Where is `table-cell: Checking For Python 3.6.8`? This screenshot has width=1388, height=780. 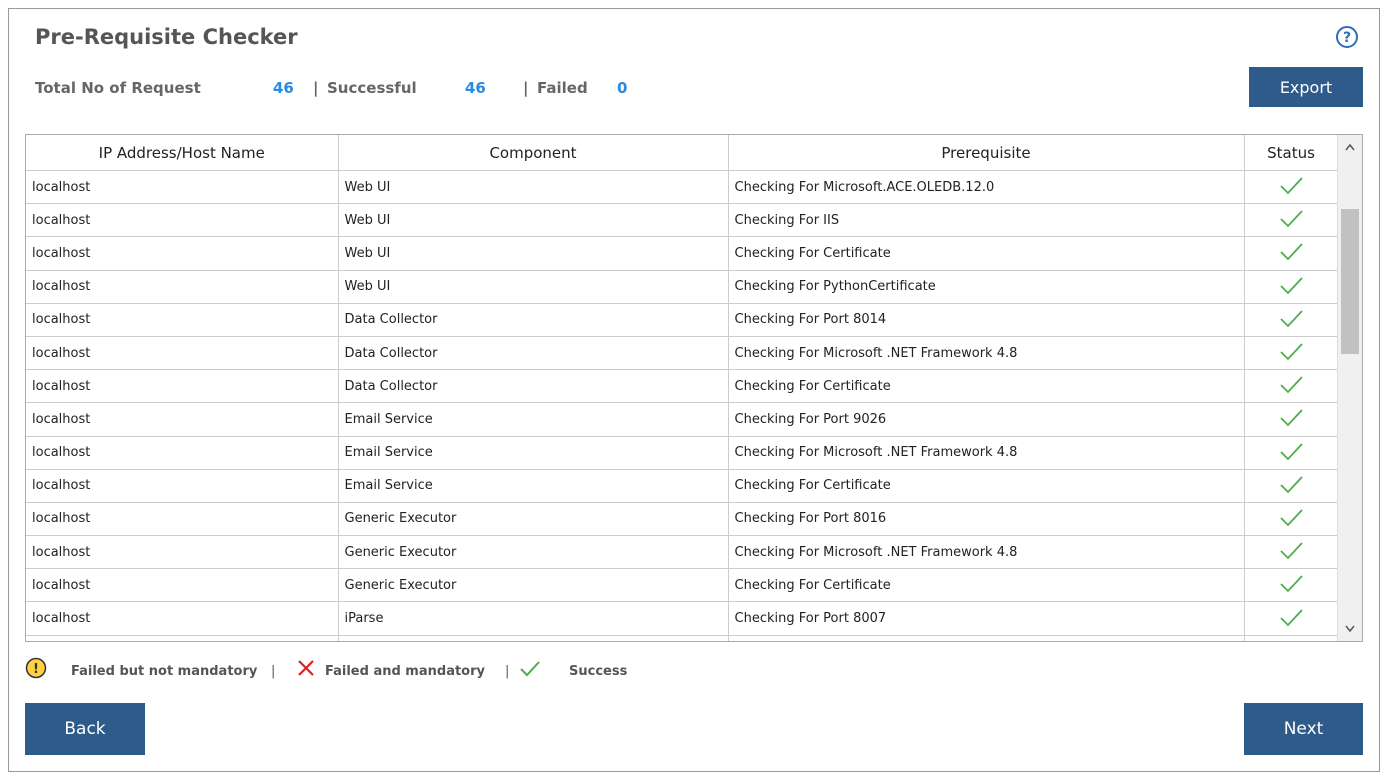 table-cell: Checking For Python 3.6.8 is located at coordinates (986, 638).